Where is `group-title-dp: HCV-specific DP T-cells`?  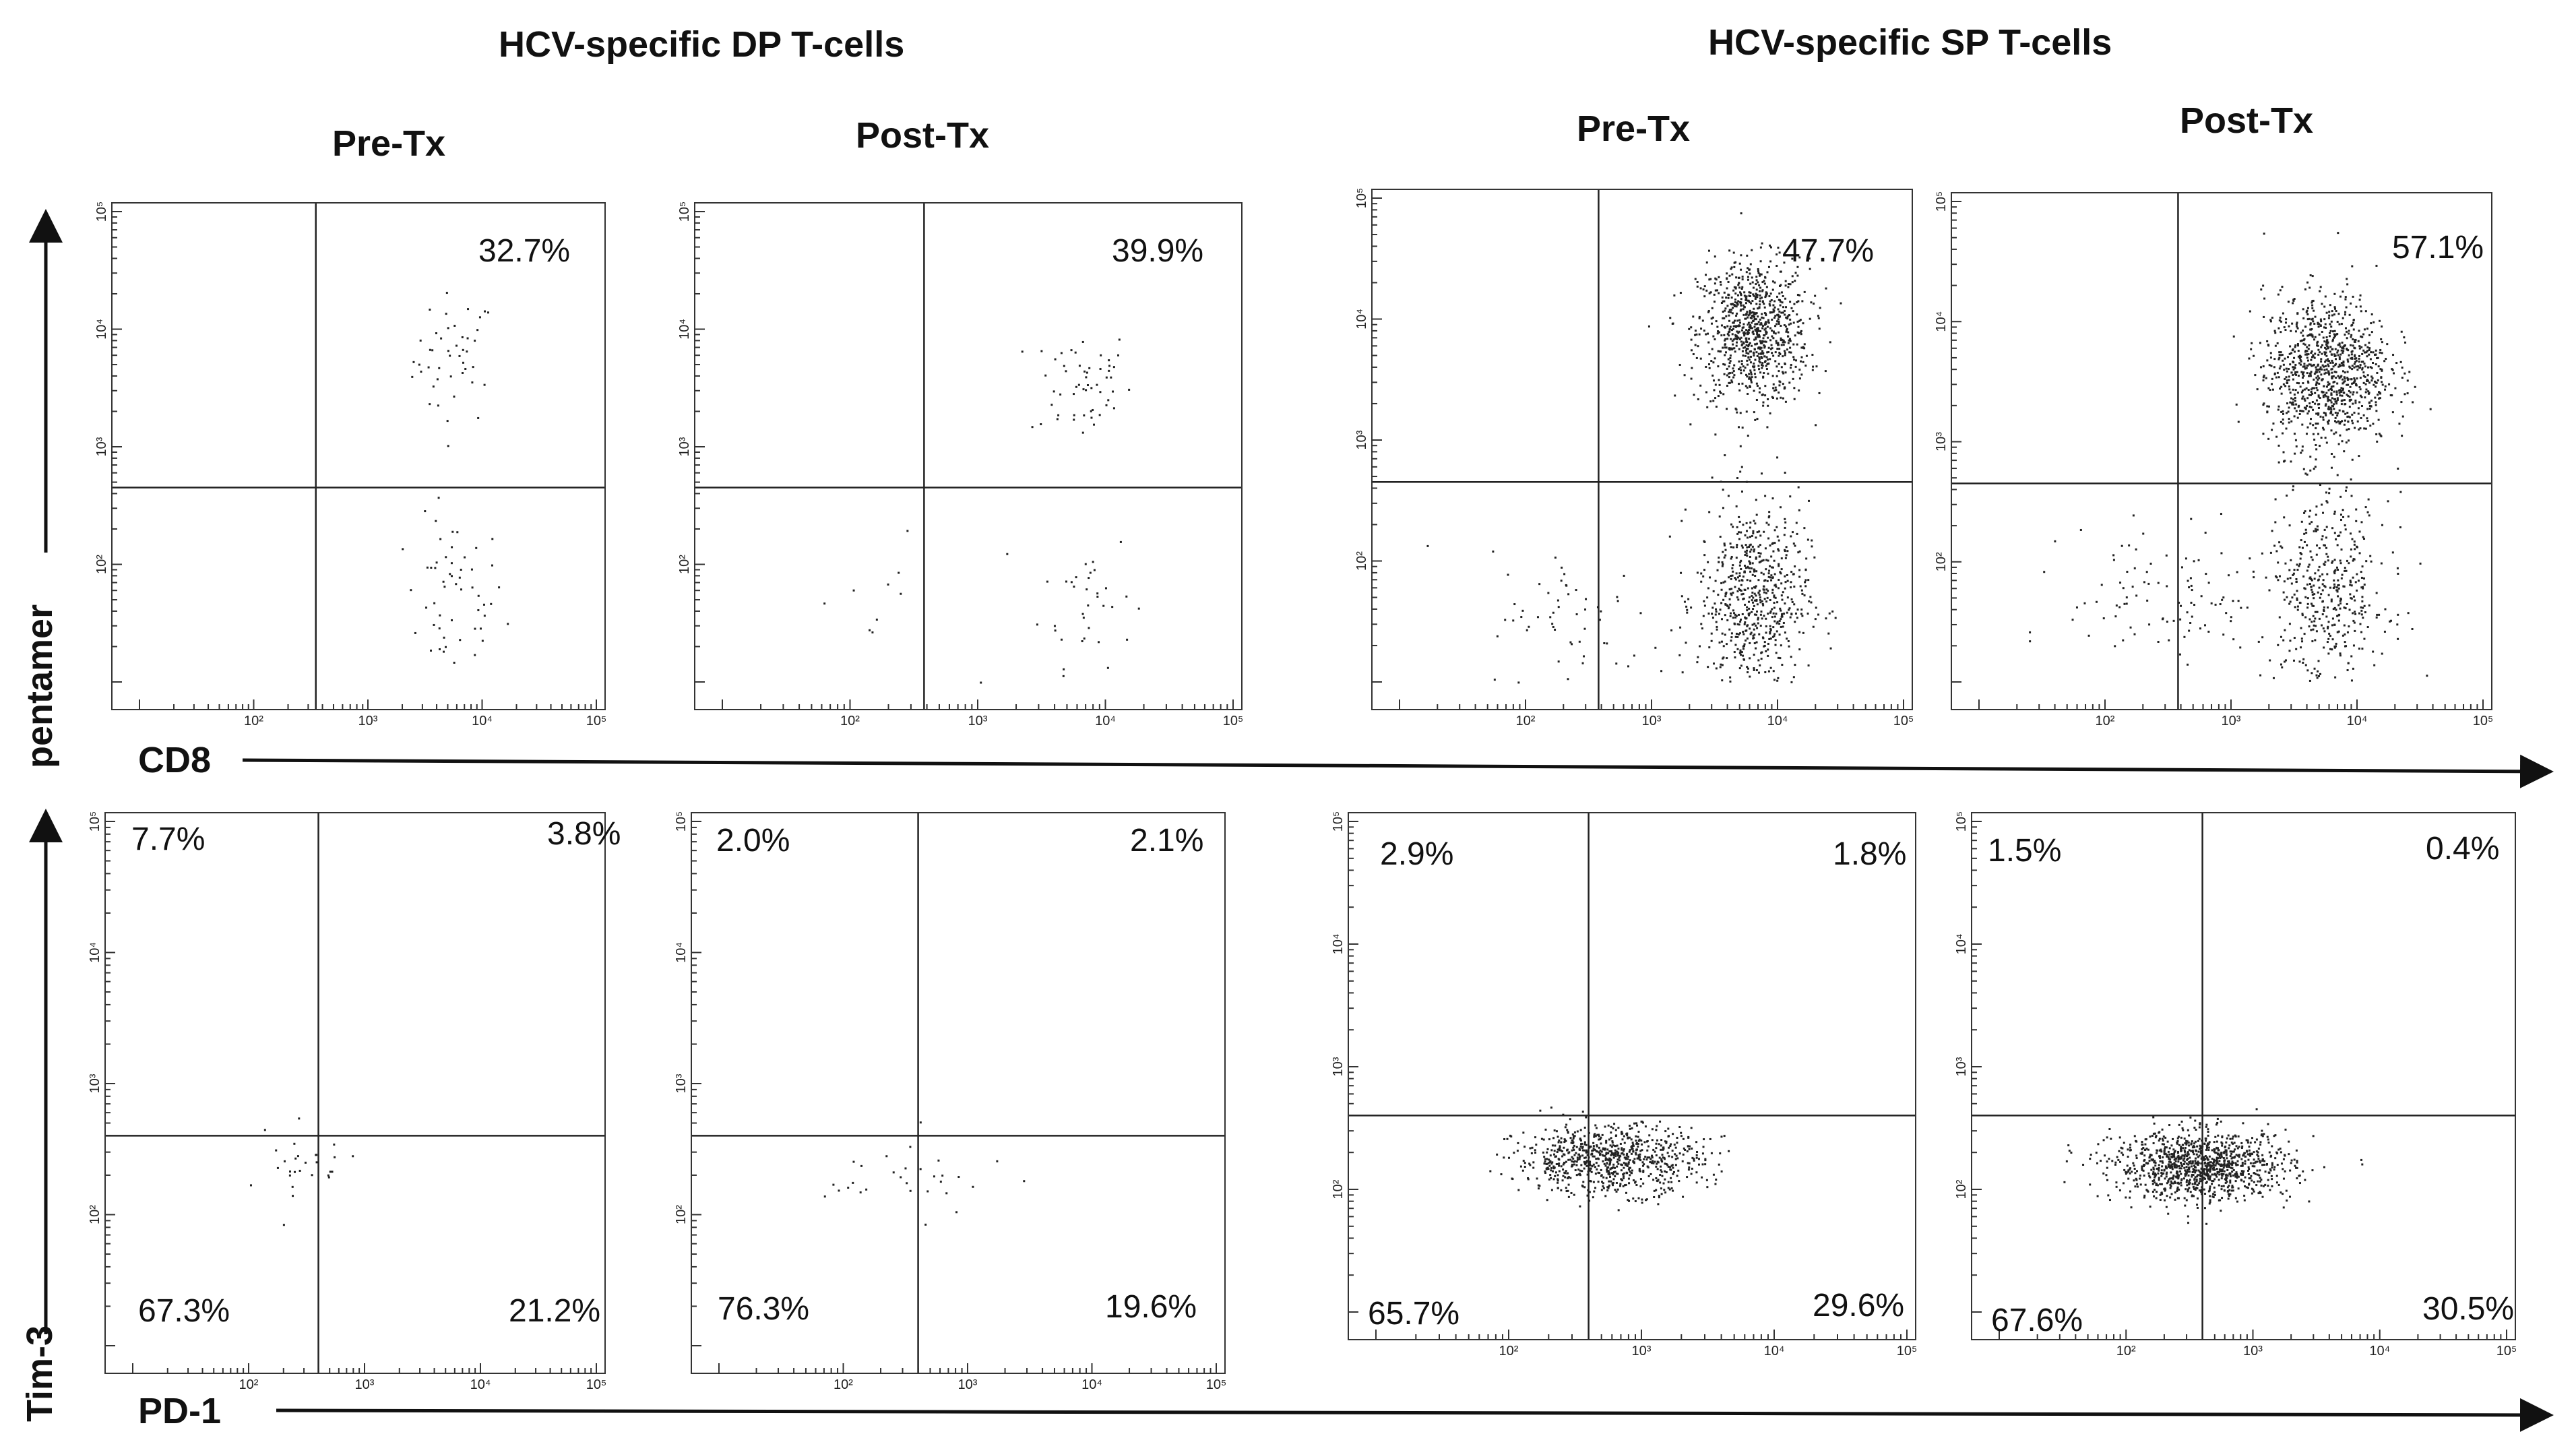 group-title-dp: HCV-specific DP T-cells is located at coordinates (702, 45).